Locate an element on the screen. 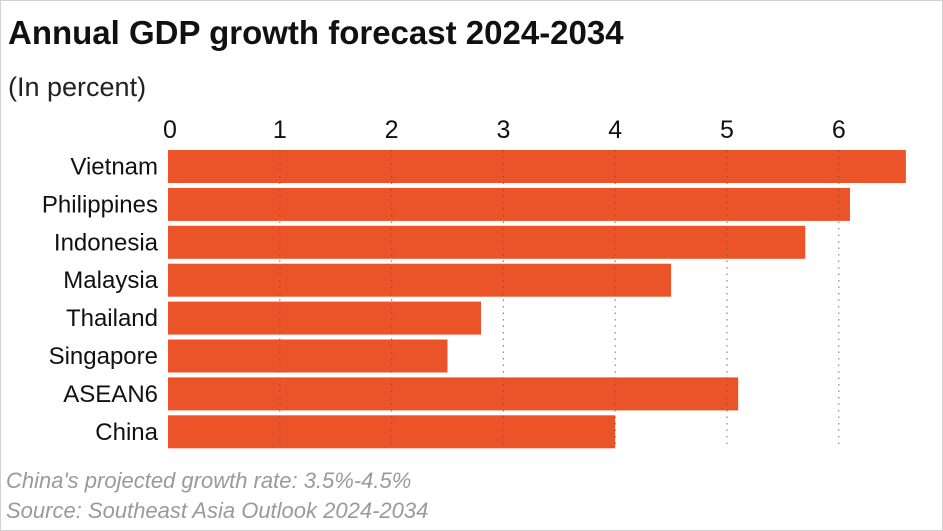 The height and width of the screenshot is (531, 943). bar-asean6 is located at coordinates (453, 394).